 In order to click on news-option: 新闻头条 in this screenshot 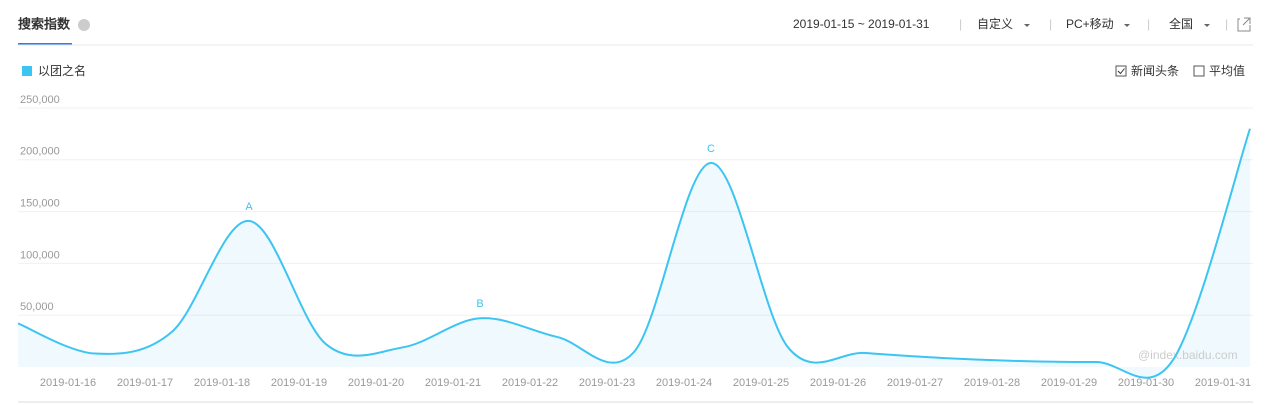, I will do `click(1155, 70)`.